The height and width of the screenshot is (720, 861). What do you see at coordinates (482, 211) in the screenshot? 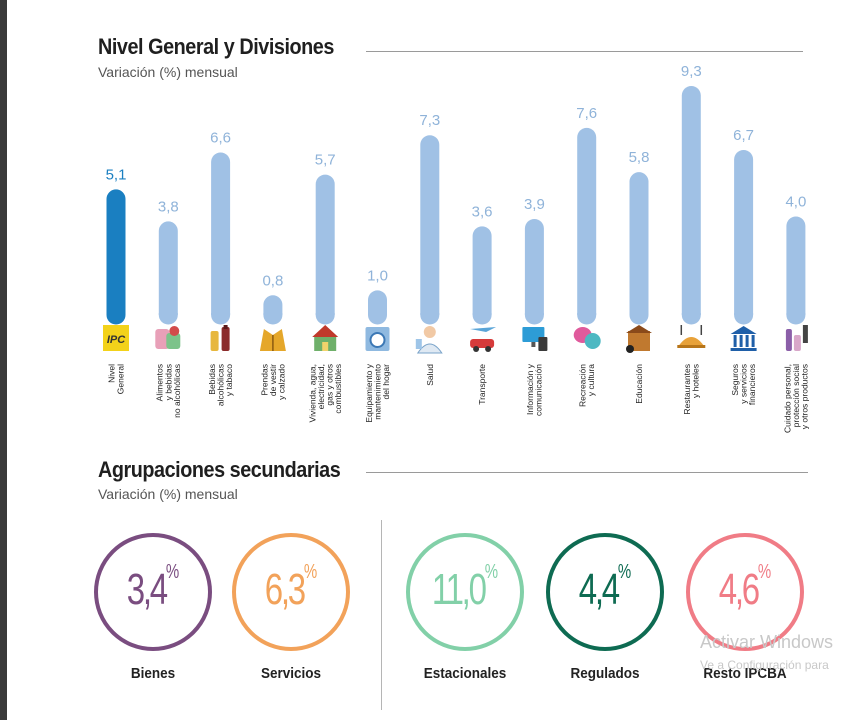
I see `value-label-7: 3,6` at bounding box center [482, 211].